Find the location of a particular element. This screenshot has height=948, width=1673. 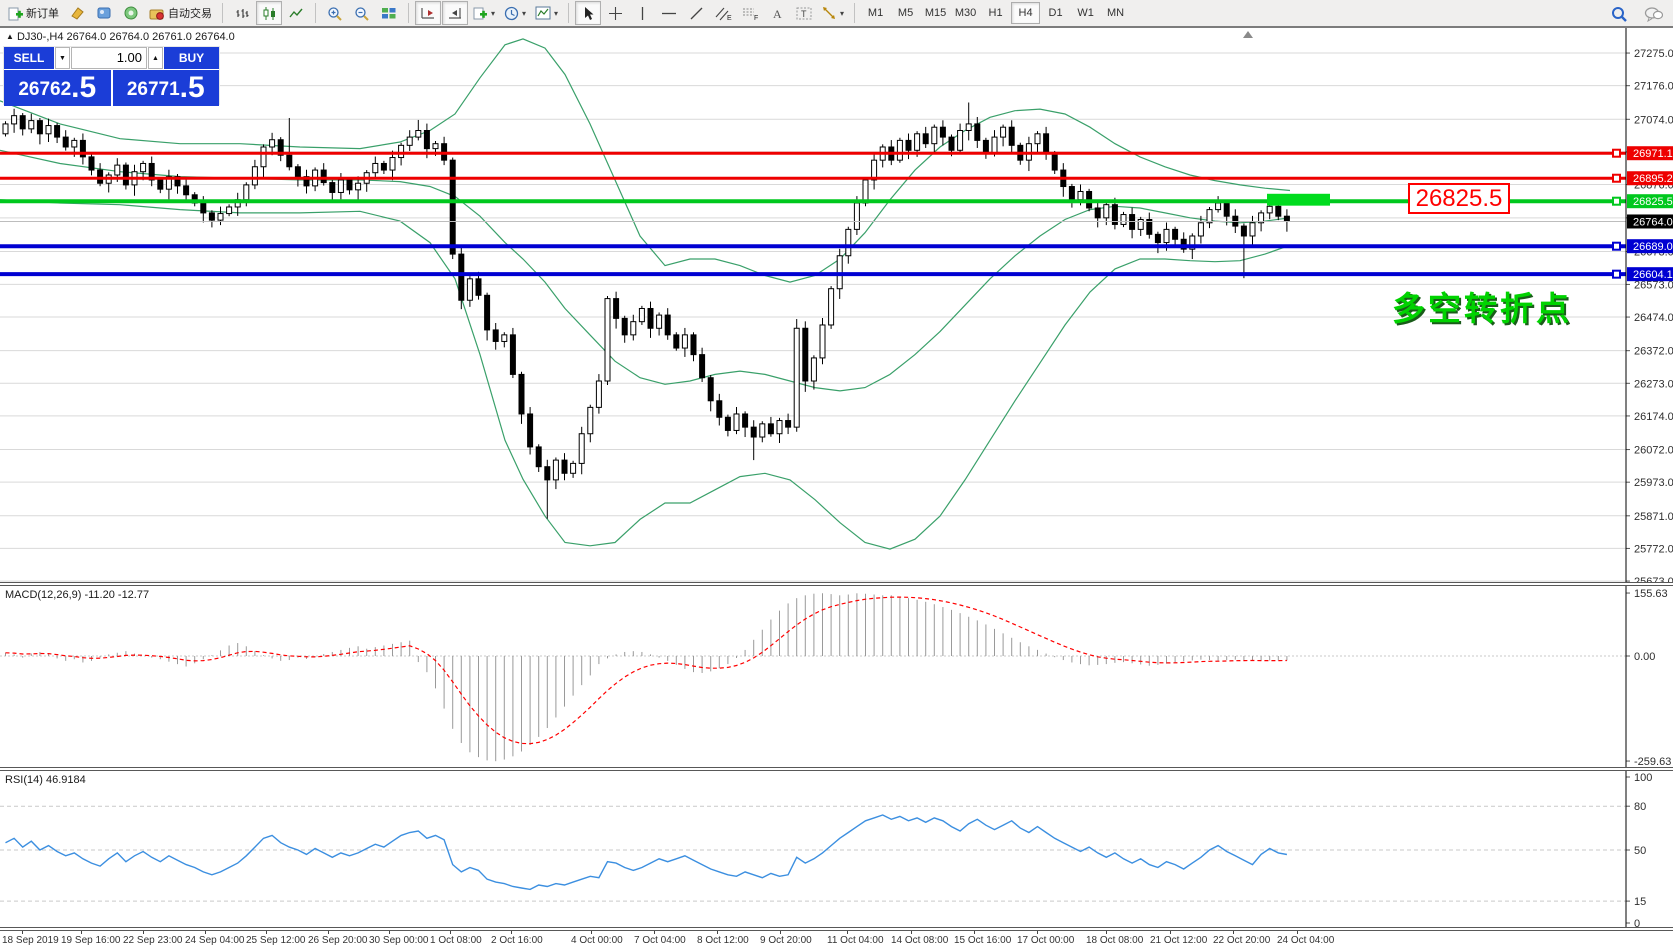

rsi-label: RSI(14) 46.9184 is located at coordinates (45, 780).